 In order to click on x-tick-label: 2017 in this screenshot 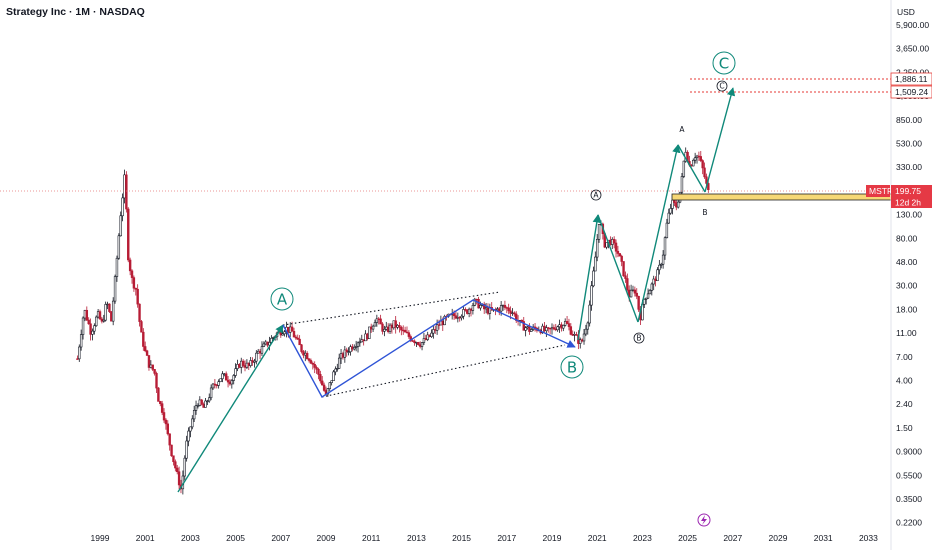, I will do `click(506, 538)`.